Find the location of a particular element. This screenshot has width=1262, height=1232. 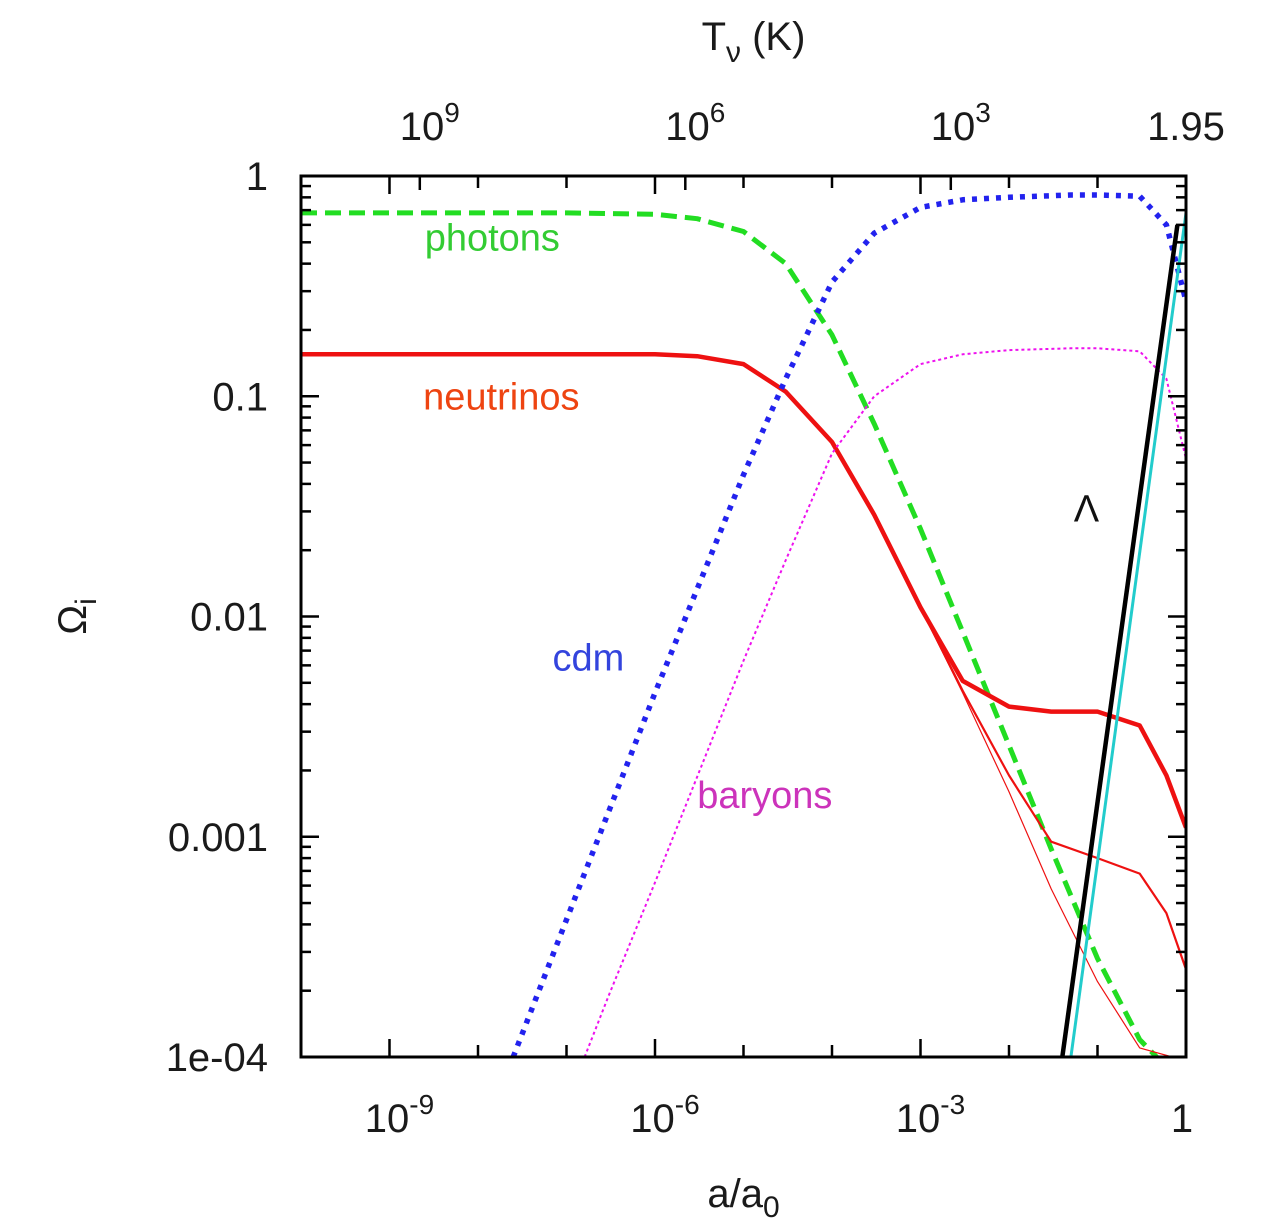

series-line-neutrinos-massless is located at coordinates (1046, 832).